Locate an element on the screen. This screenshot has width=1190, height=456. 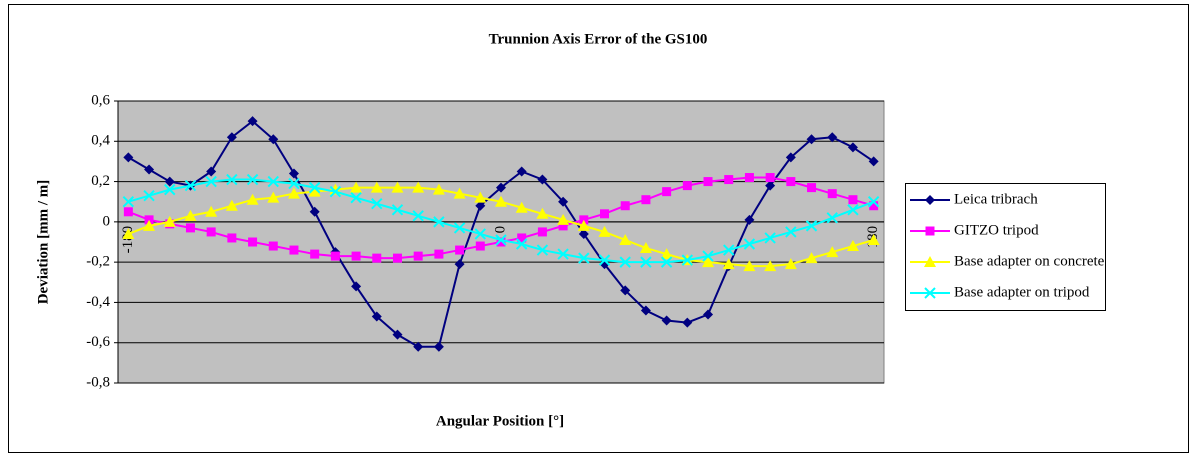
chart-title: Trunnion Axis Error of the GS100 is located at coordinates (598, 39).